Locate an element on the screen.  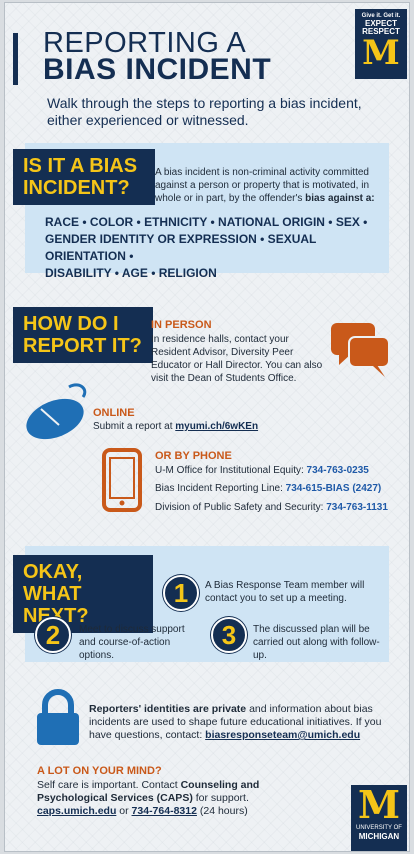
online-text: Submit a report at myumi.ch/6wKEn is located at coordinates (175, 426).